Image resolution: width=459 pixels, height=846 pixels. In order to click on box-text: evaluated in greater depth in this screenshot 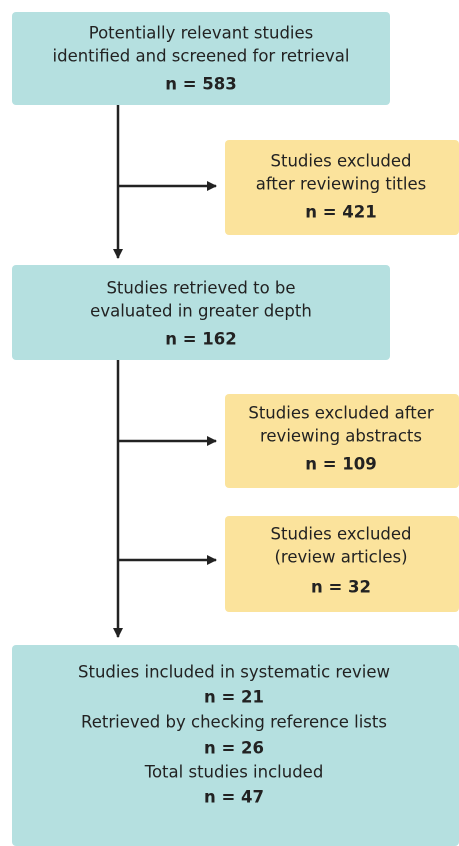, I will do `click(201, 311)`.